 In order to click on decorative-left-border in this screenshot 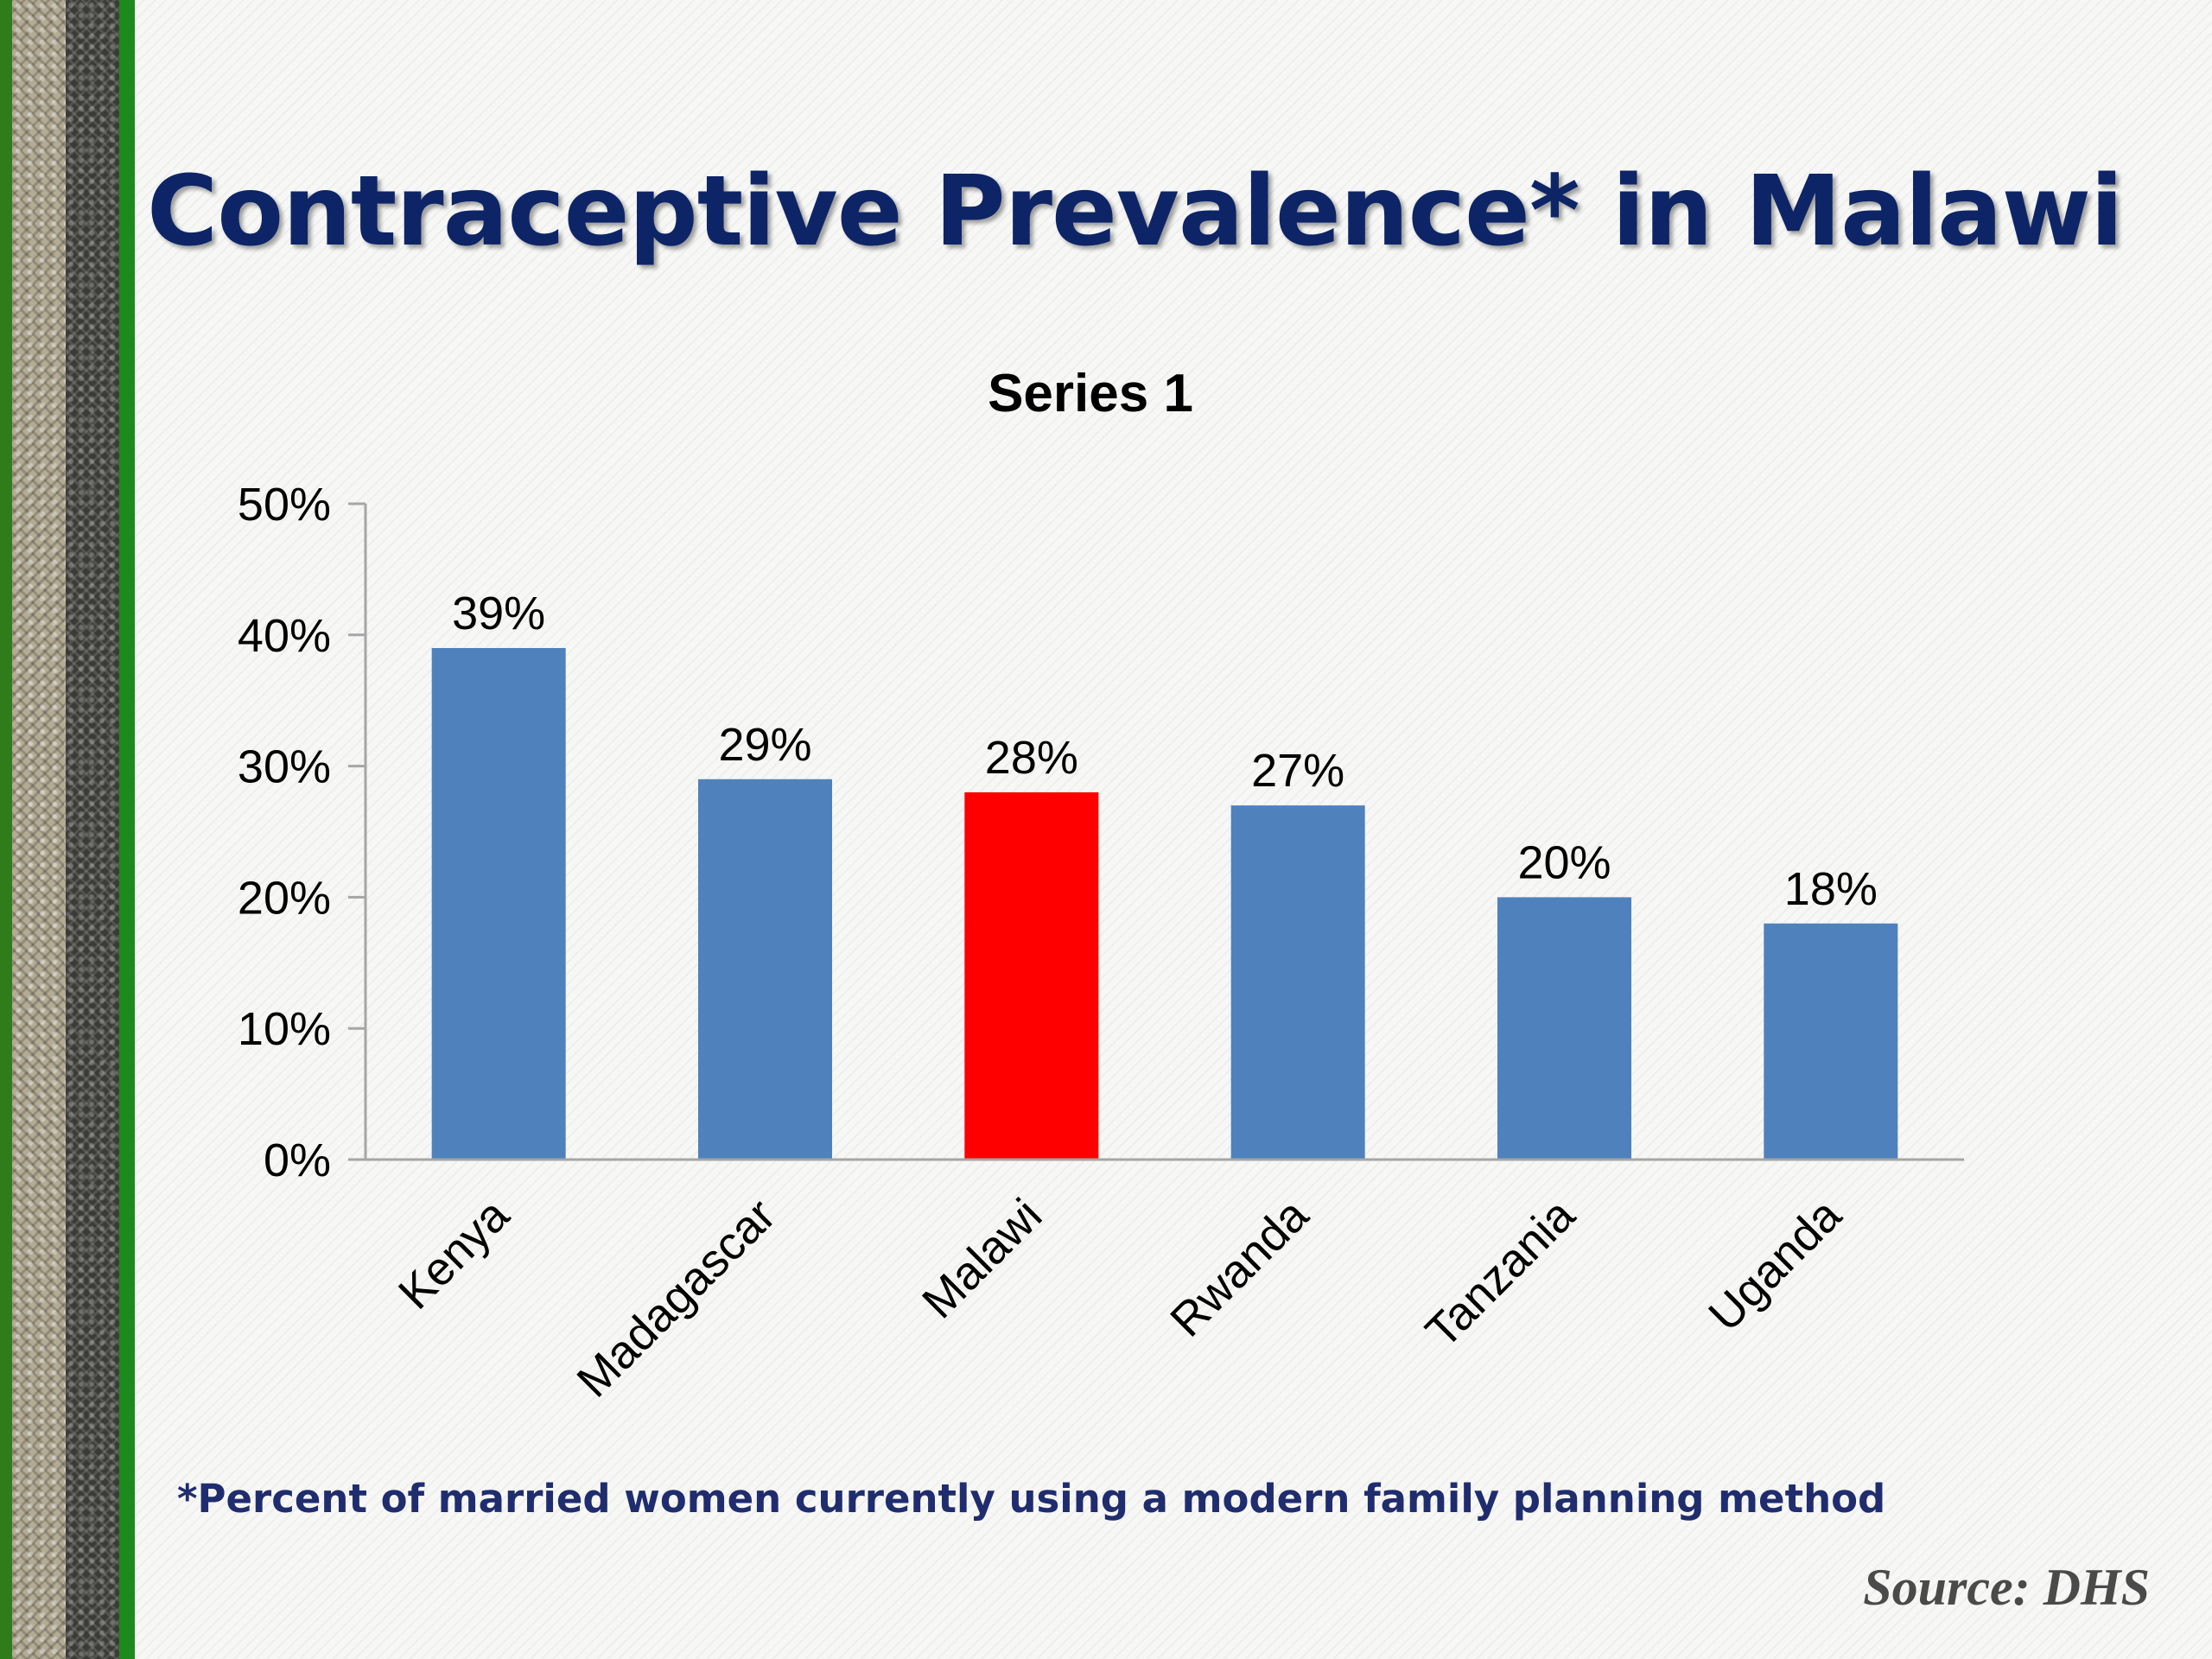, I will do `click(69, 829)`.